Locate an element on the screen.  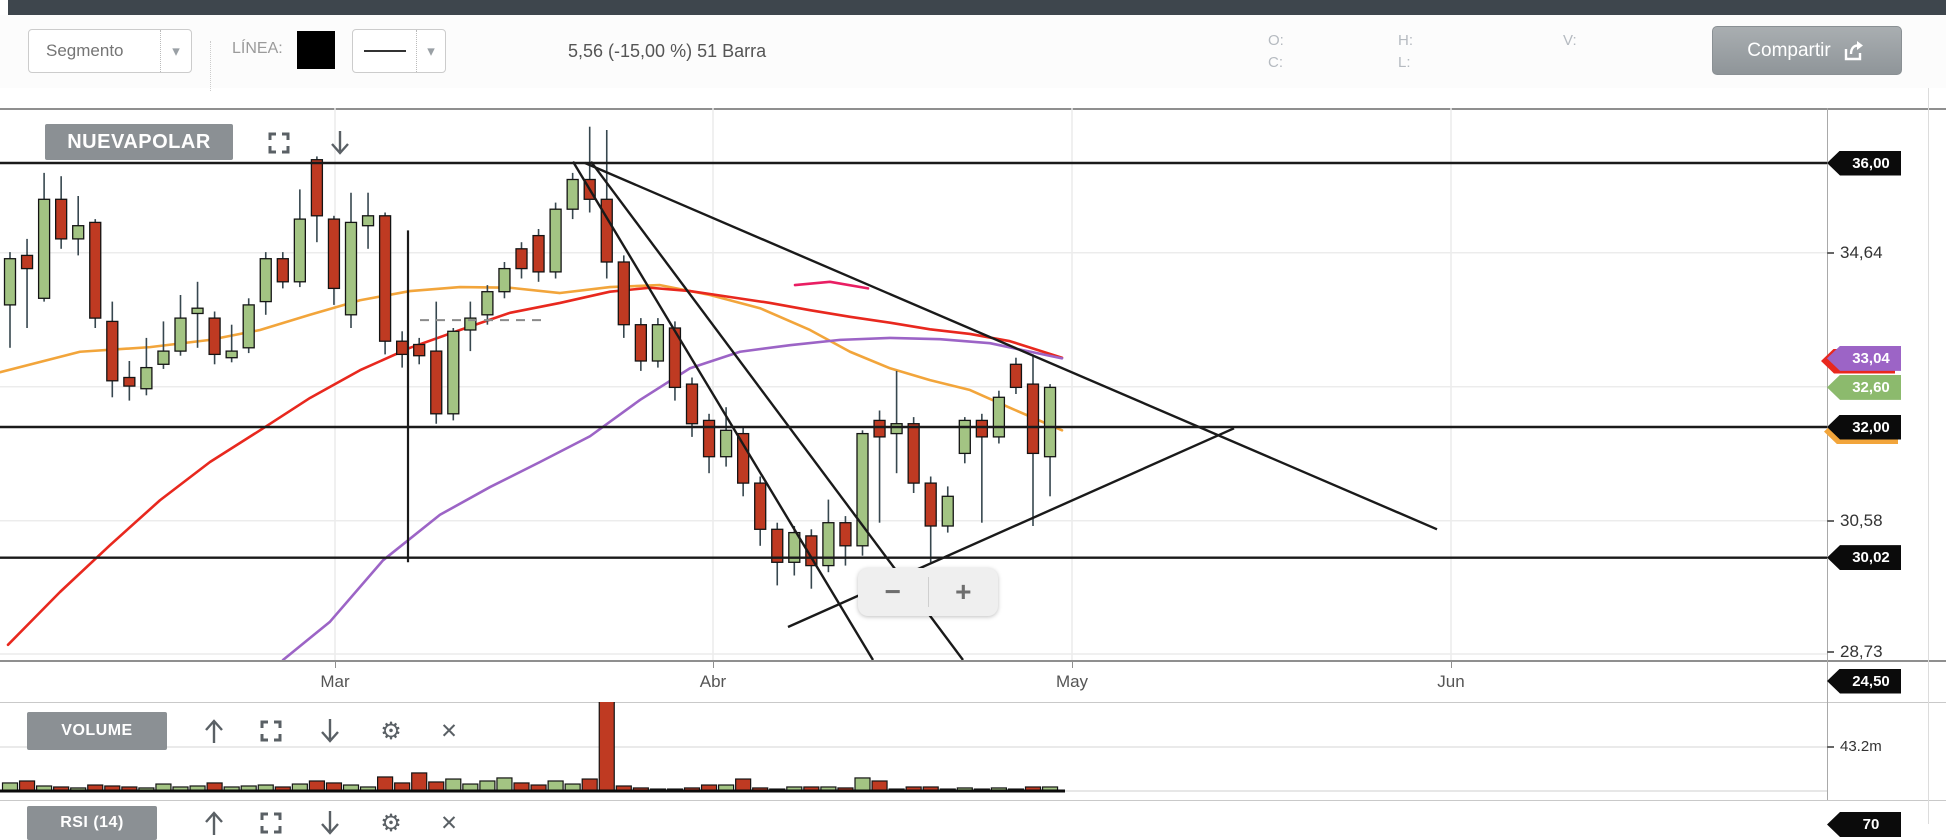
price-axis is located at coordinates (1827, 454).